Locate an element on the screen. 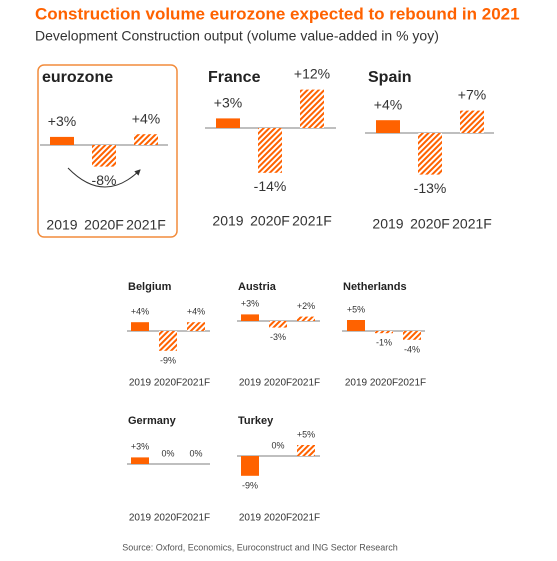  panel-title: Spain is located at coordinates (390, 77).